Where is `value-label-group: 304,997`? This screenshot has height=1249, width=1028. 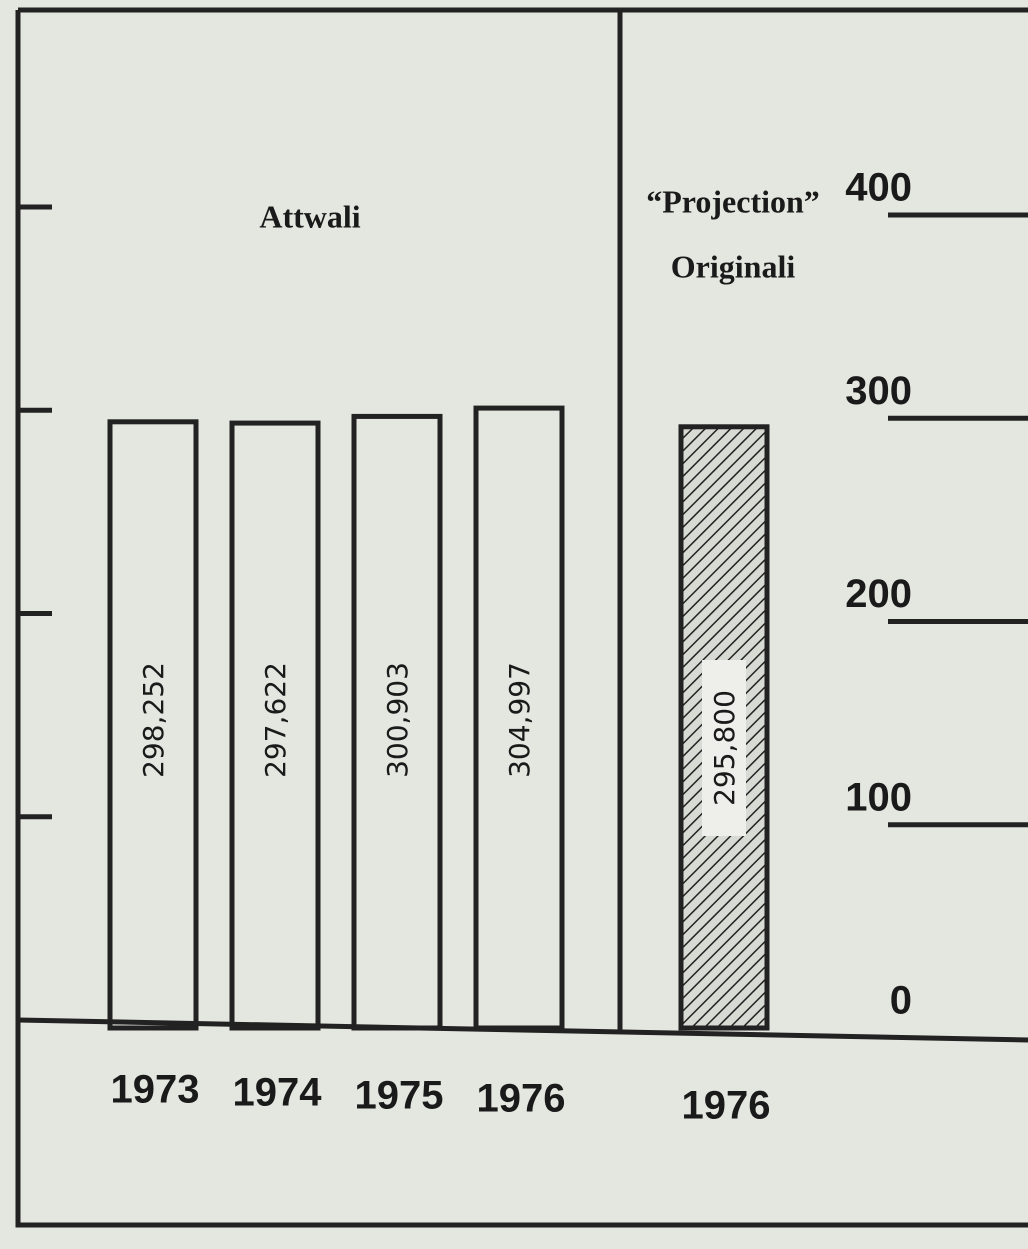 value-label-group: 304,997 is located at coordinates (519, 720).